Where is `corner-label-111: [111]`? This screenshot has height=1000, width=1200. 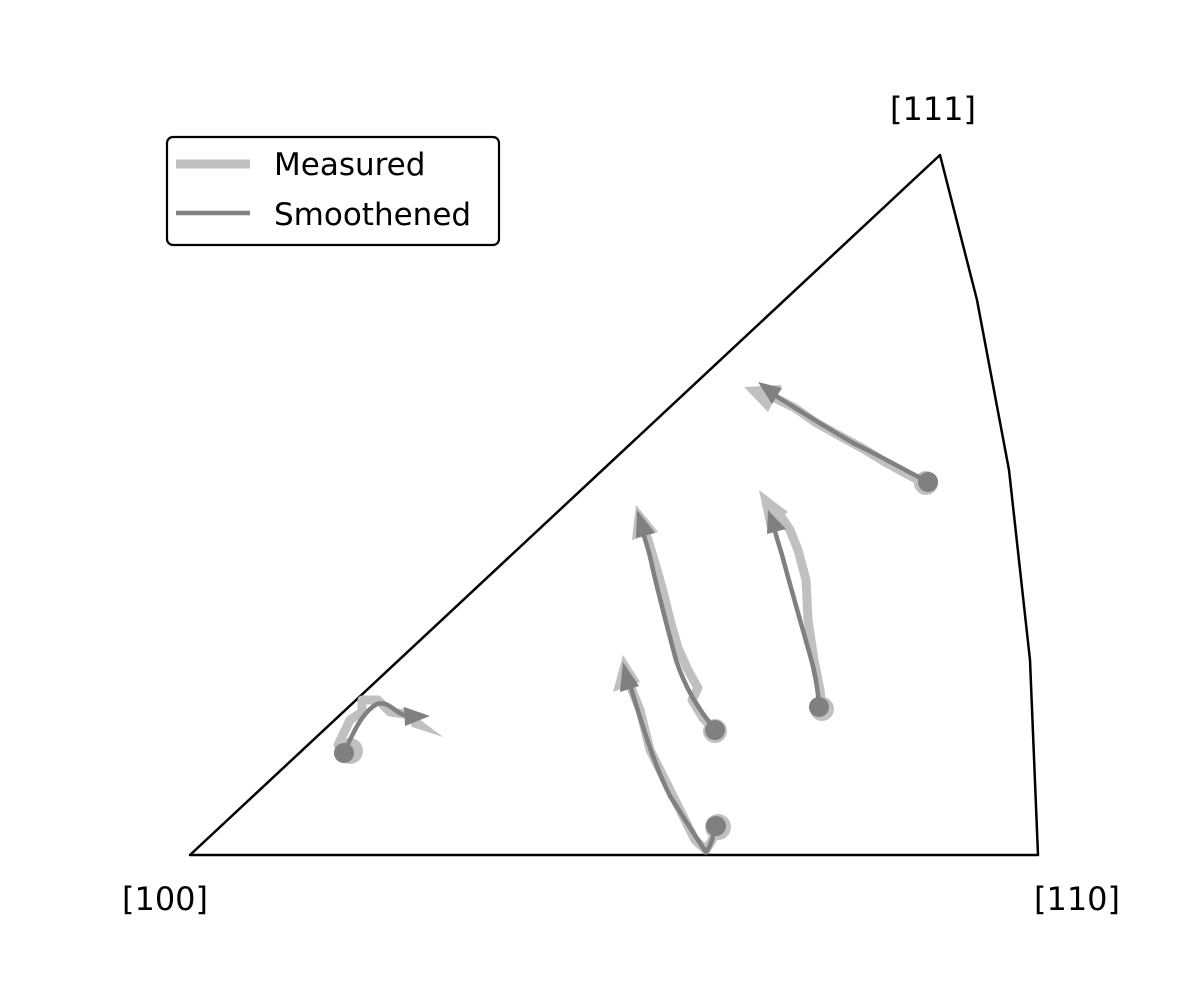
corner-label-111: [111] is located at coordinates (933, 109).